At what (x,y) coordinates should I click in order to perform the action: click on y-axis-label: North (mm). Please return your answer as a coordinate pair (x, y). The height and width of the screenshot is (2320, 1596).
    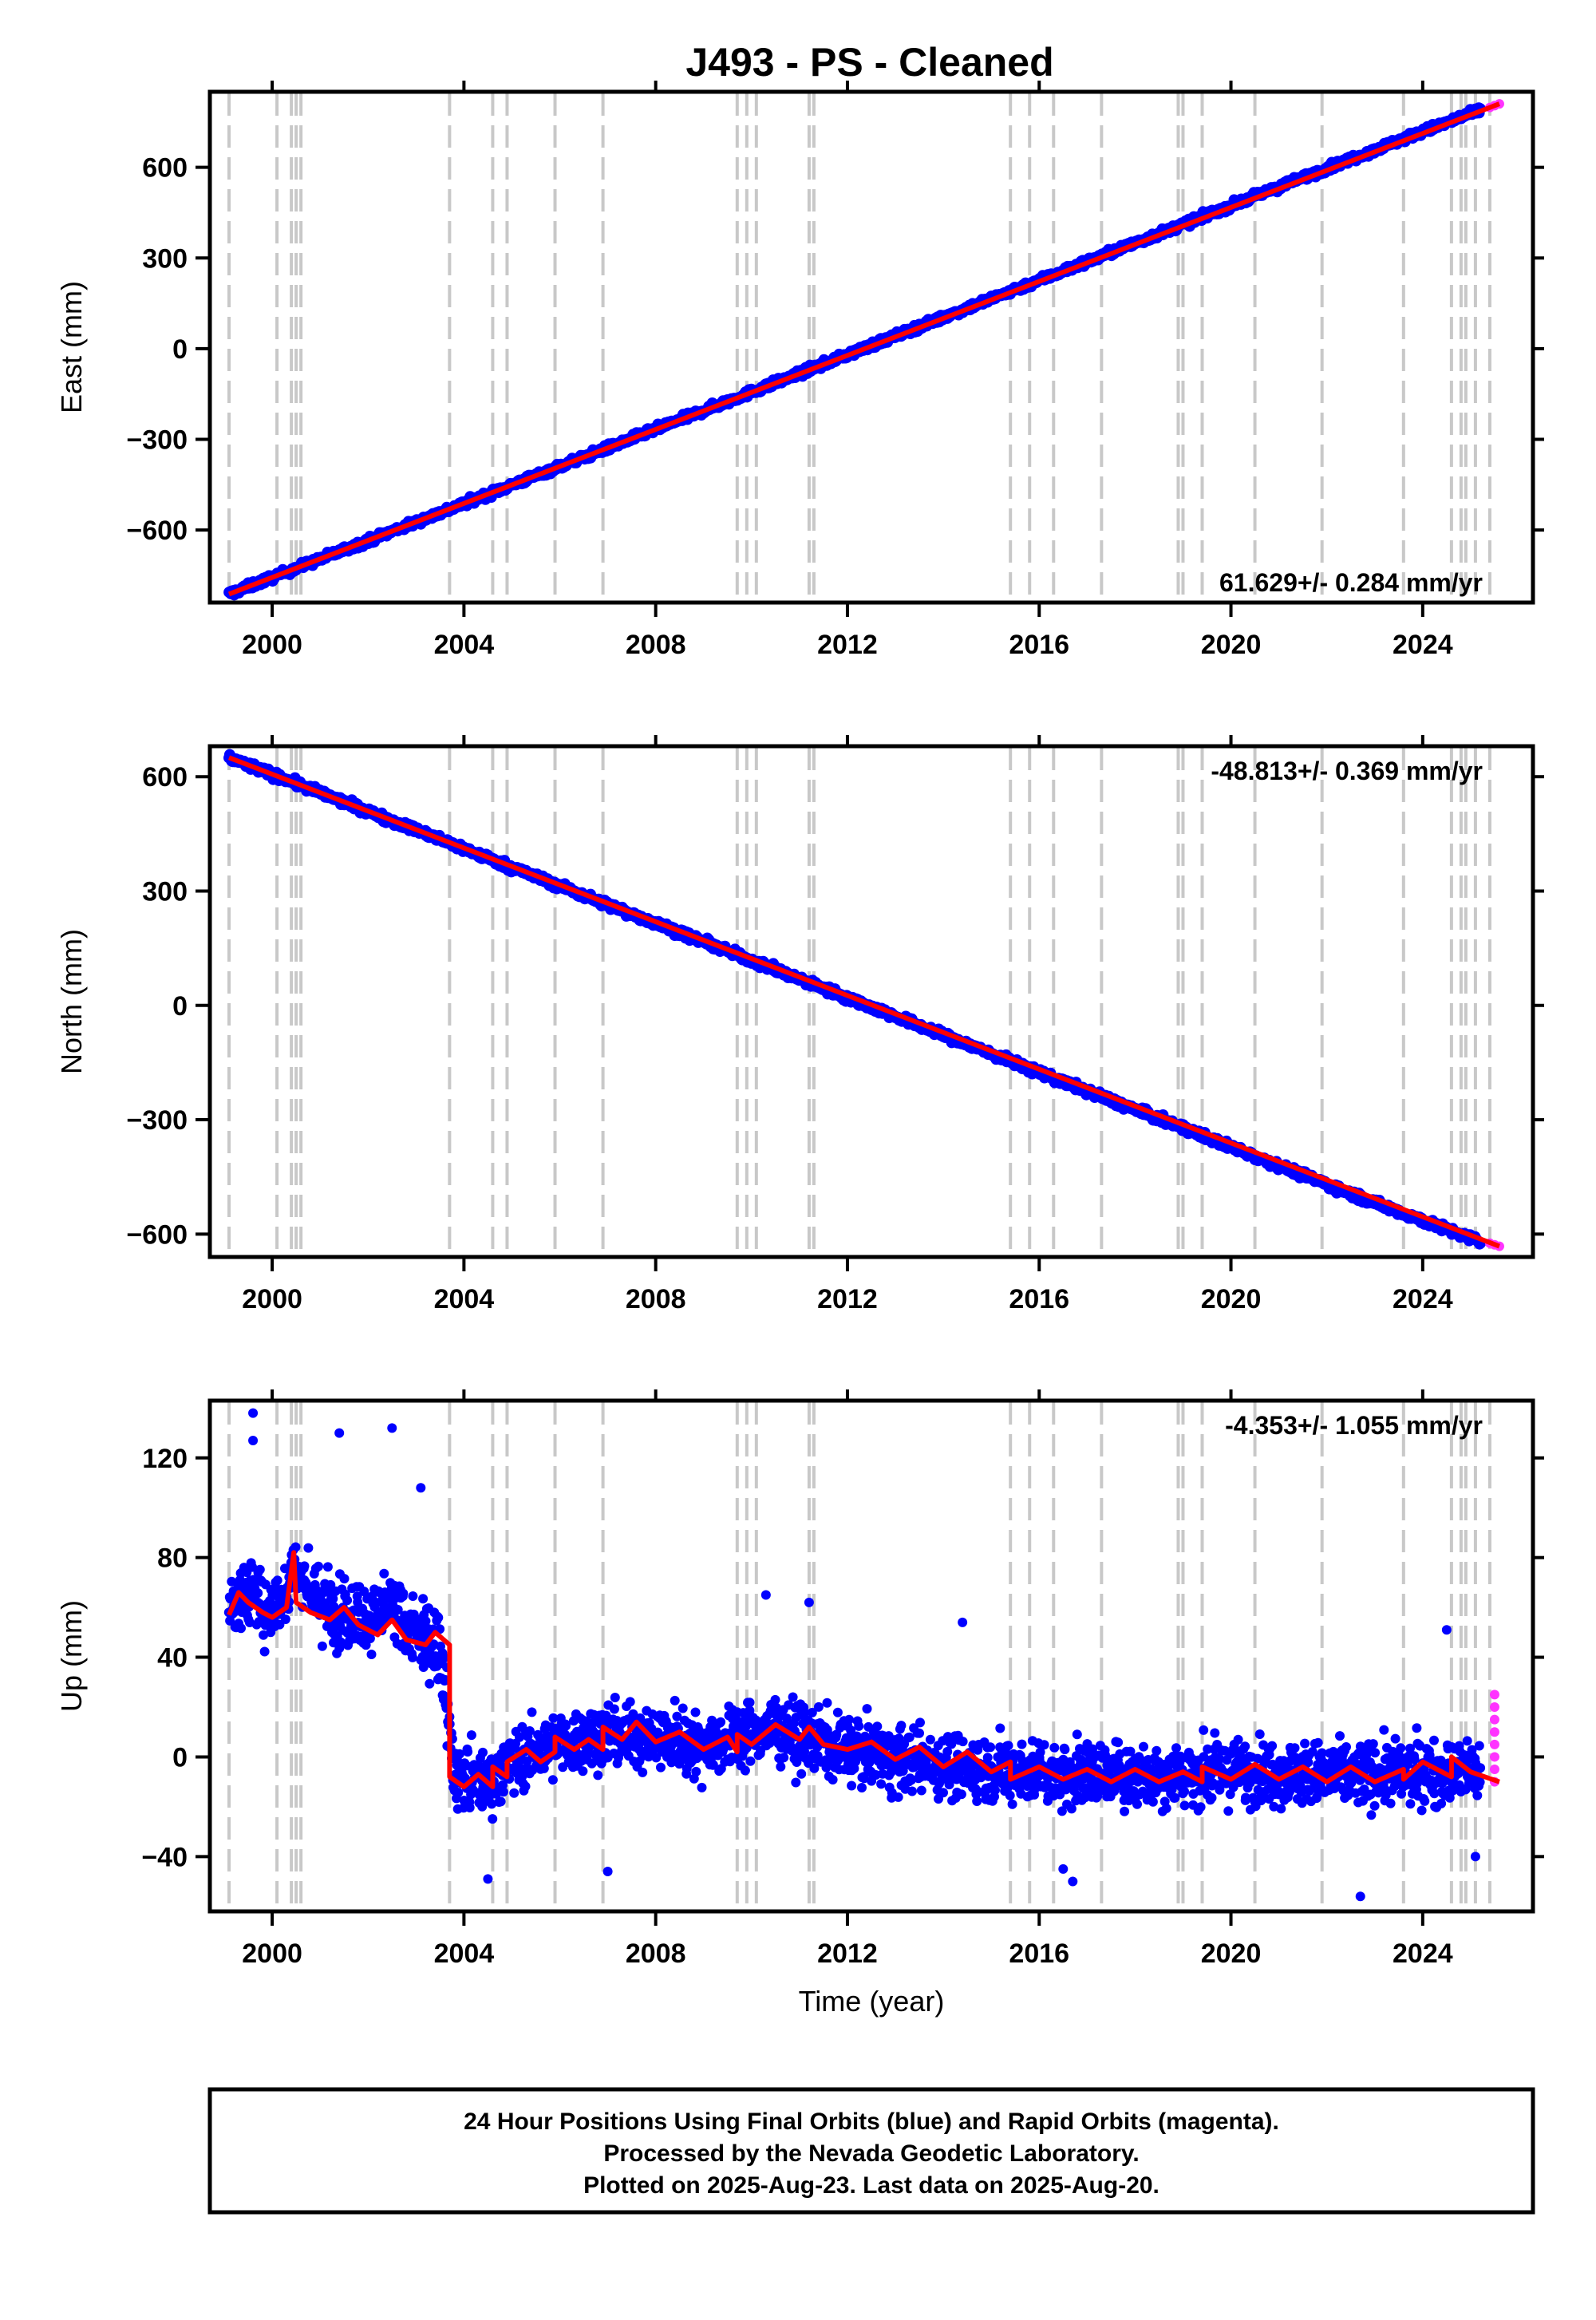
    Looking at the image, I should click on (71, 1001).